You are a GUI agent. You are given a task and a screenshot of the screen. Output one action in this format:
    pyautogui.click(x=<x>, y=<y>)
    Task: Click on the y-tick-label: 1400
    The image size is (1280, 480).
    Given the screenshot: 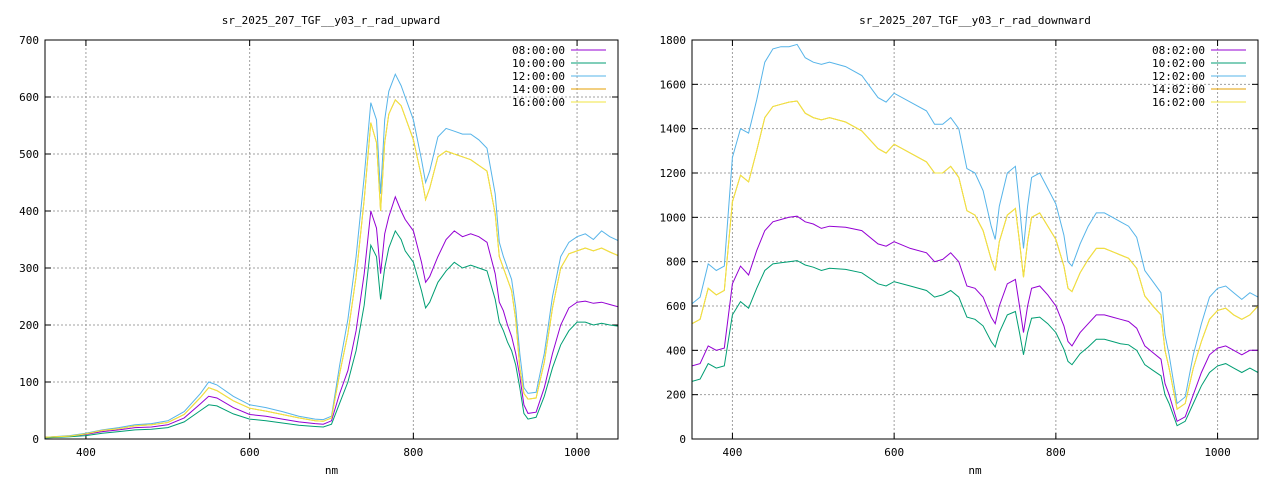 What is the action you would take?
    pyautogui.click(x=673, y=129)
    